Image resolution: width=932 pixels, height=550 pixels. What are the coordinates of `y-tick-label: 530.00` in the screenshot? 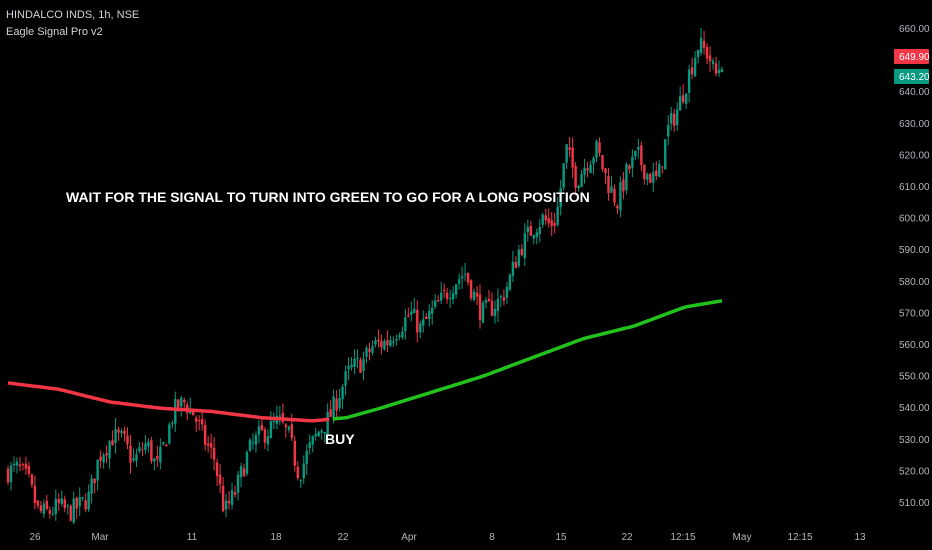 It's located at (914, 440).